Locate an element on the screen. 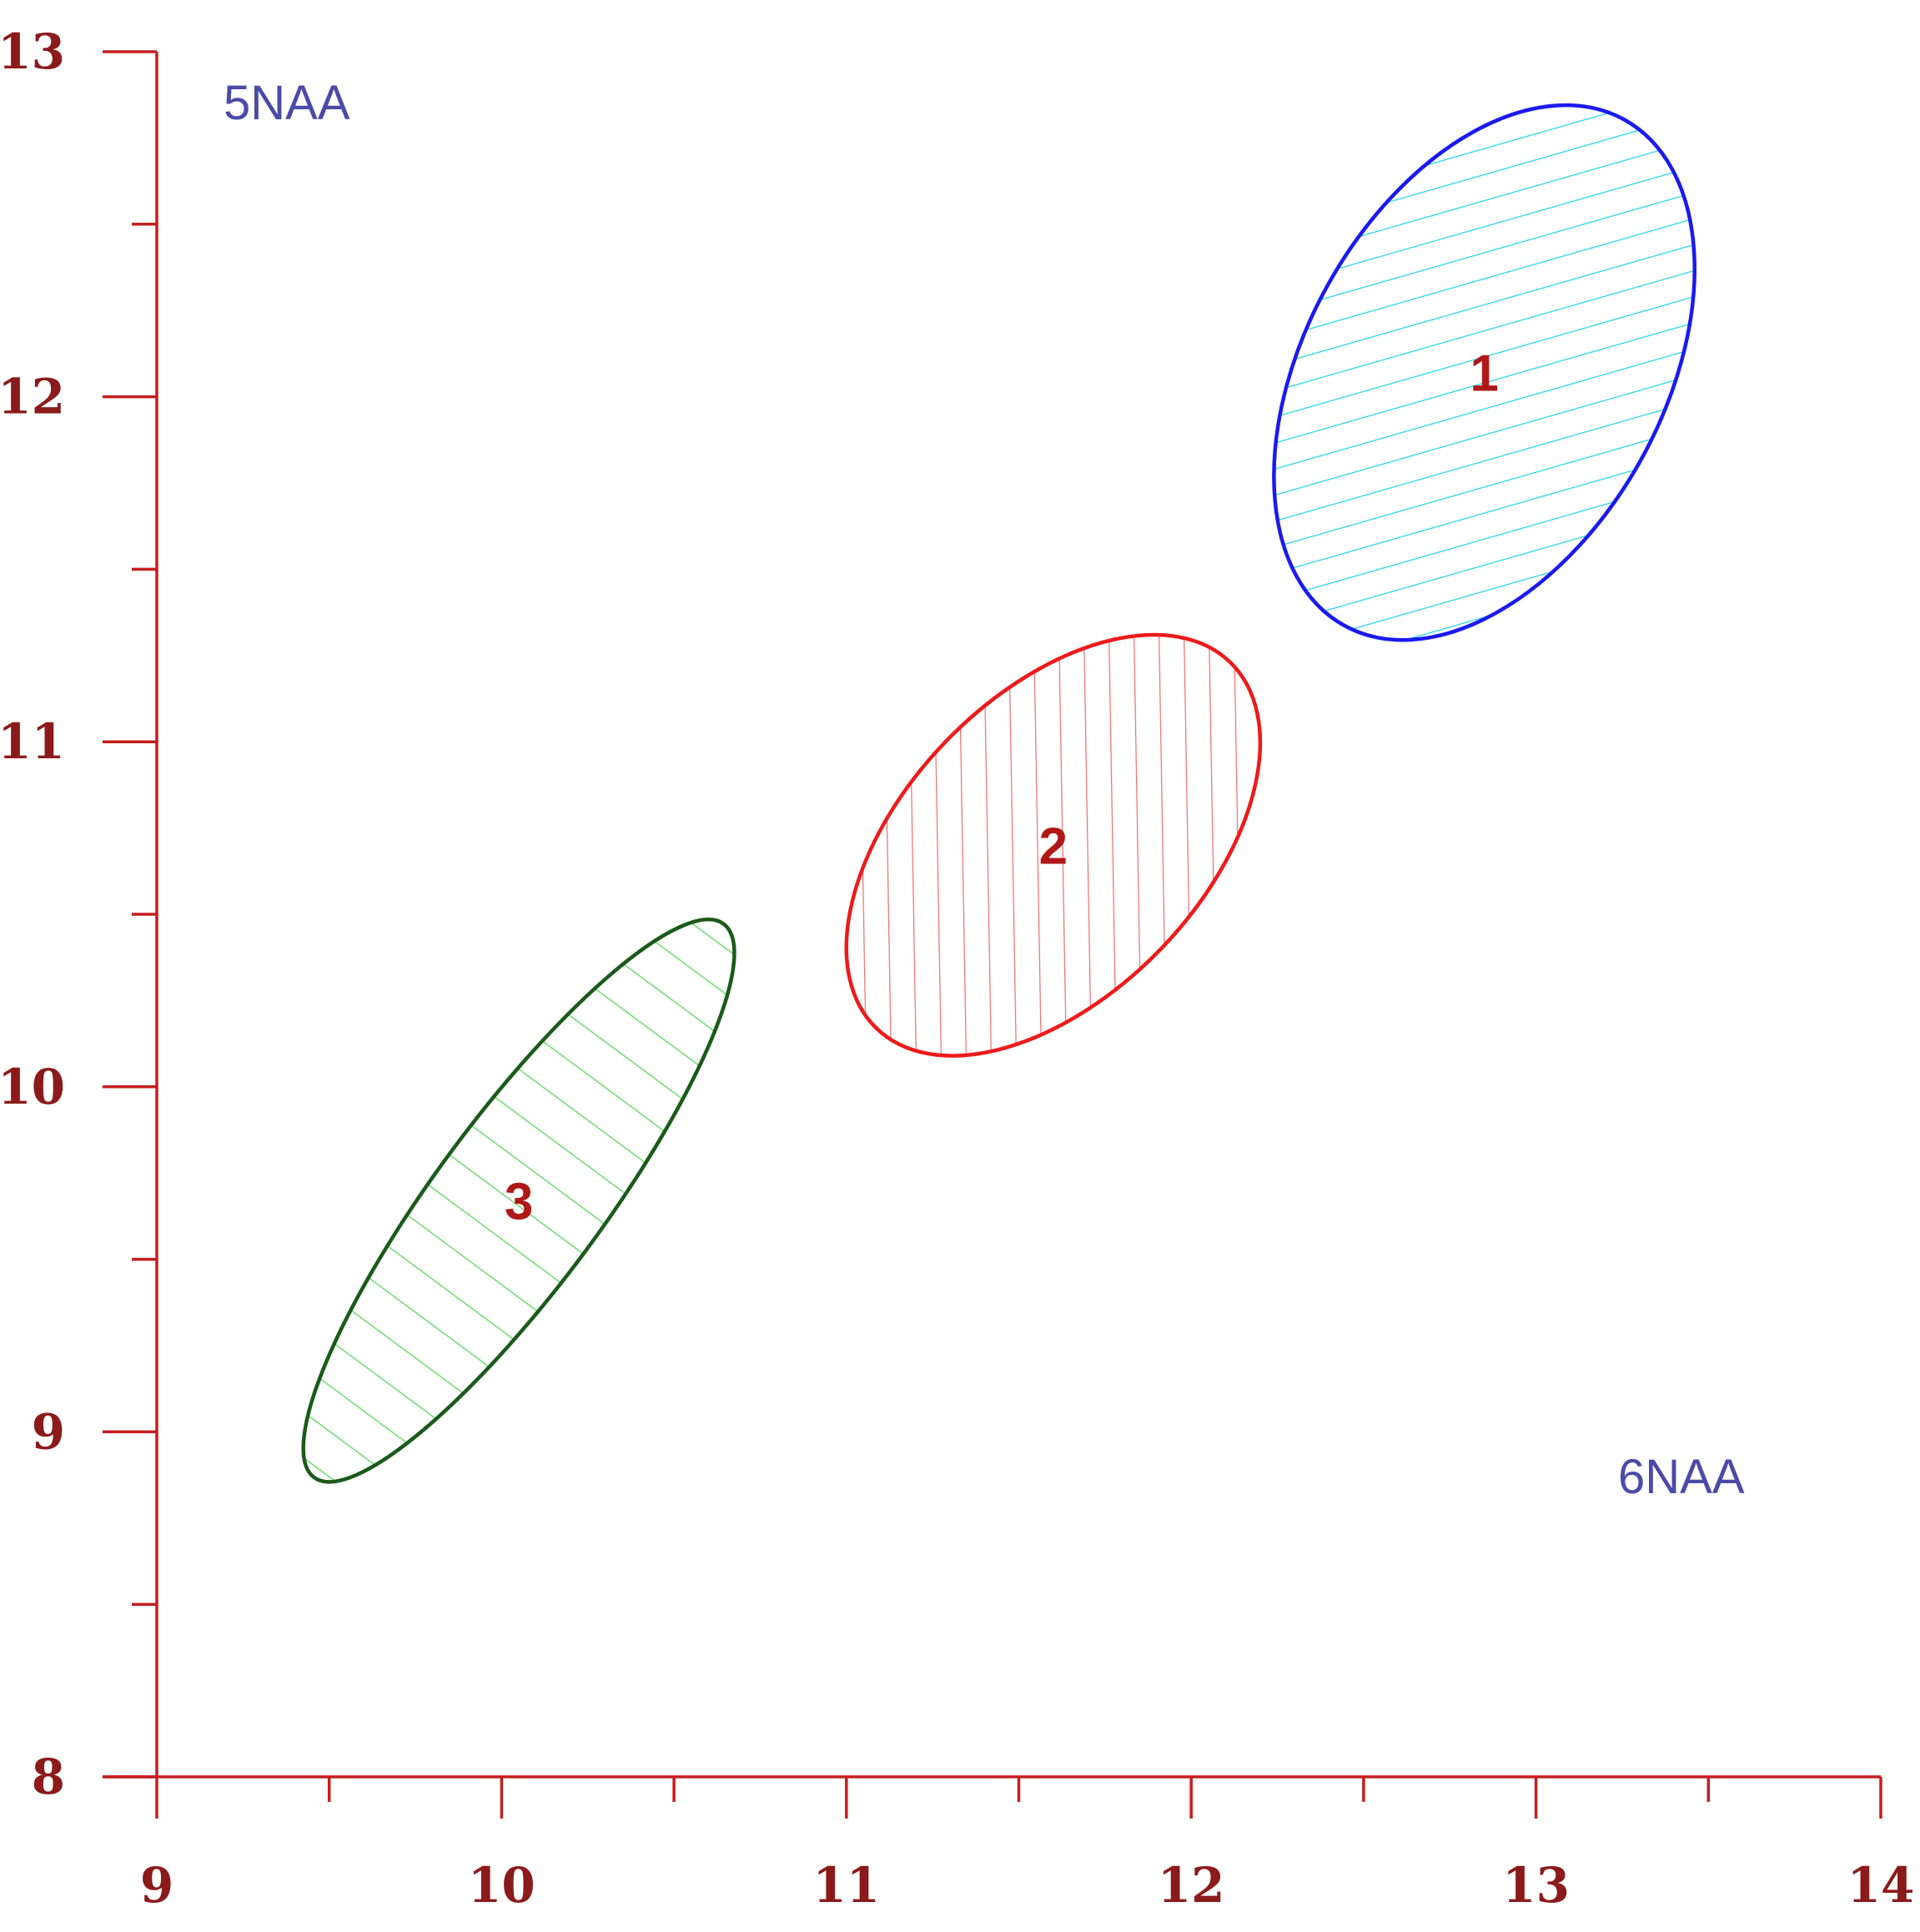 The width and height of the screenshot is (1920, 1932). y-tick-label: 13 is located at coordinates (32, 51).